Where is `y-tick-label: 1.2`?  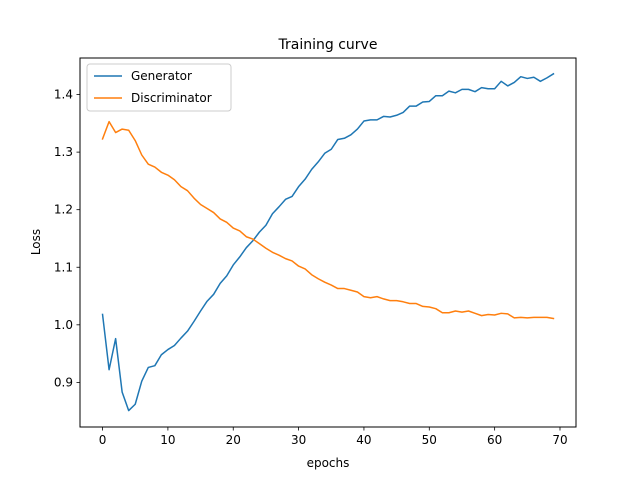 y-tick-label: 1.2 is located at coordinates (63, 210).